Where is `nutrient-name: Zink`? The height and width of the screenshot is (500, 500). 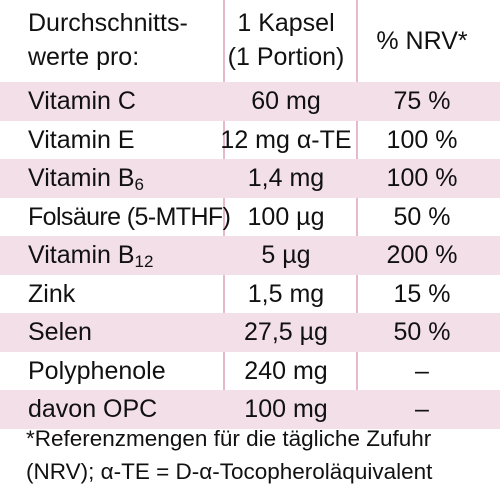 nutrient-name: Zink is located at coordinates (52, 293).